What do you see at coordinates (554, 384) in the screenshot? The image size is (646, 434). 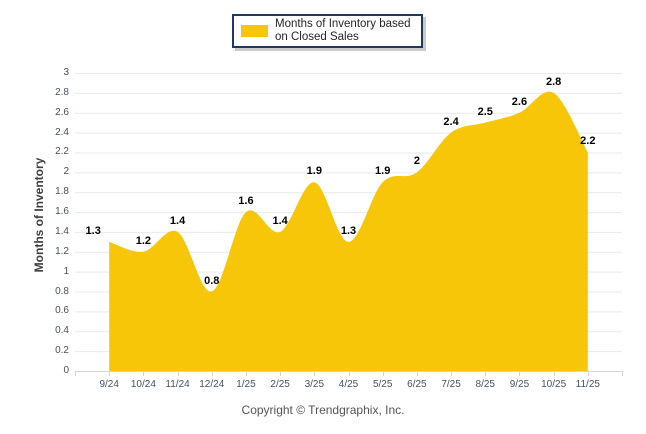 I see `x-tick-label: 10/25` at bounding box center [554, 384].